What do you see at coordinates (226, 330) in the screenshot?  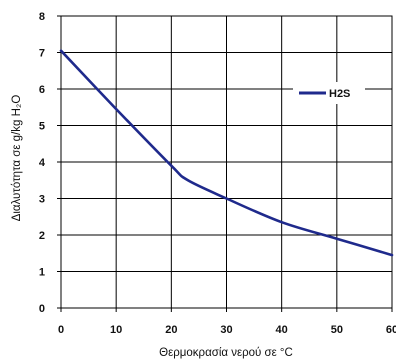 I see `x-tick-label: 30` at bounding box center [226, 330].